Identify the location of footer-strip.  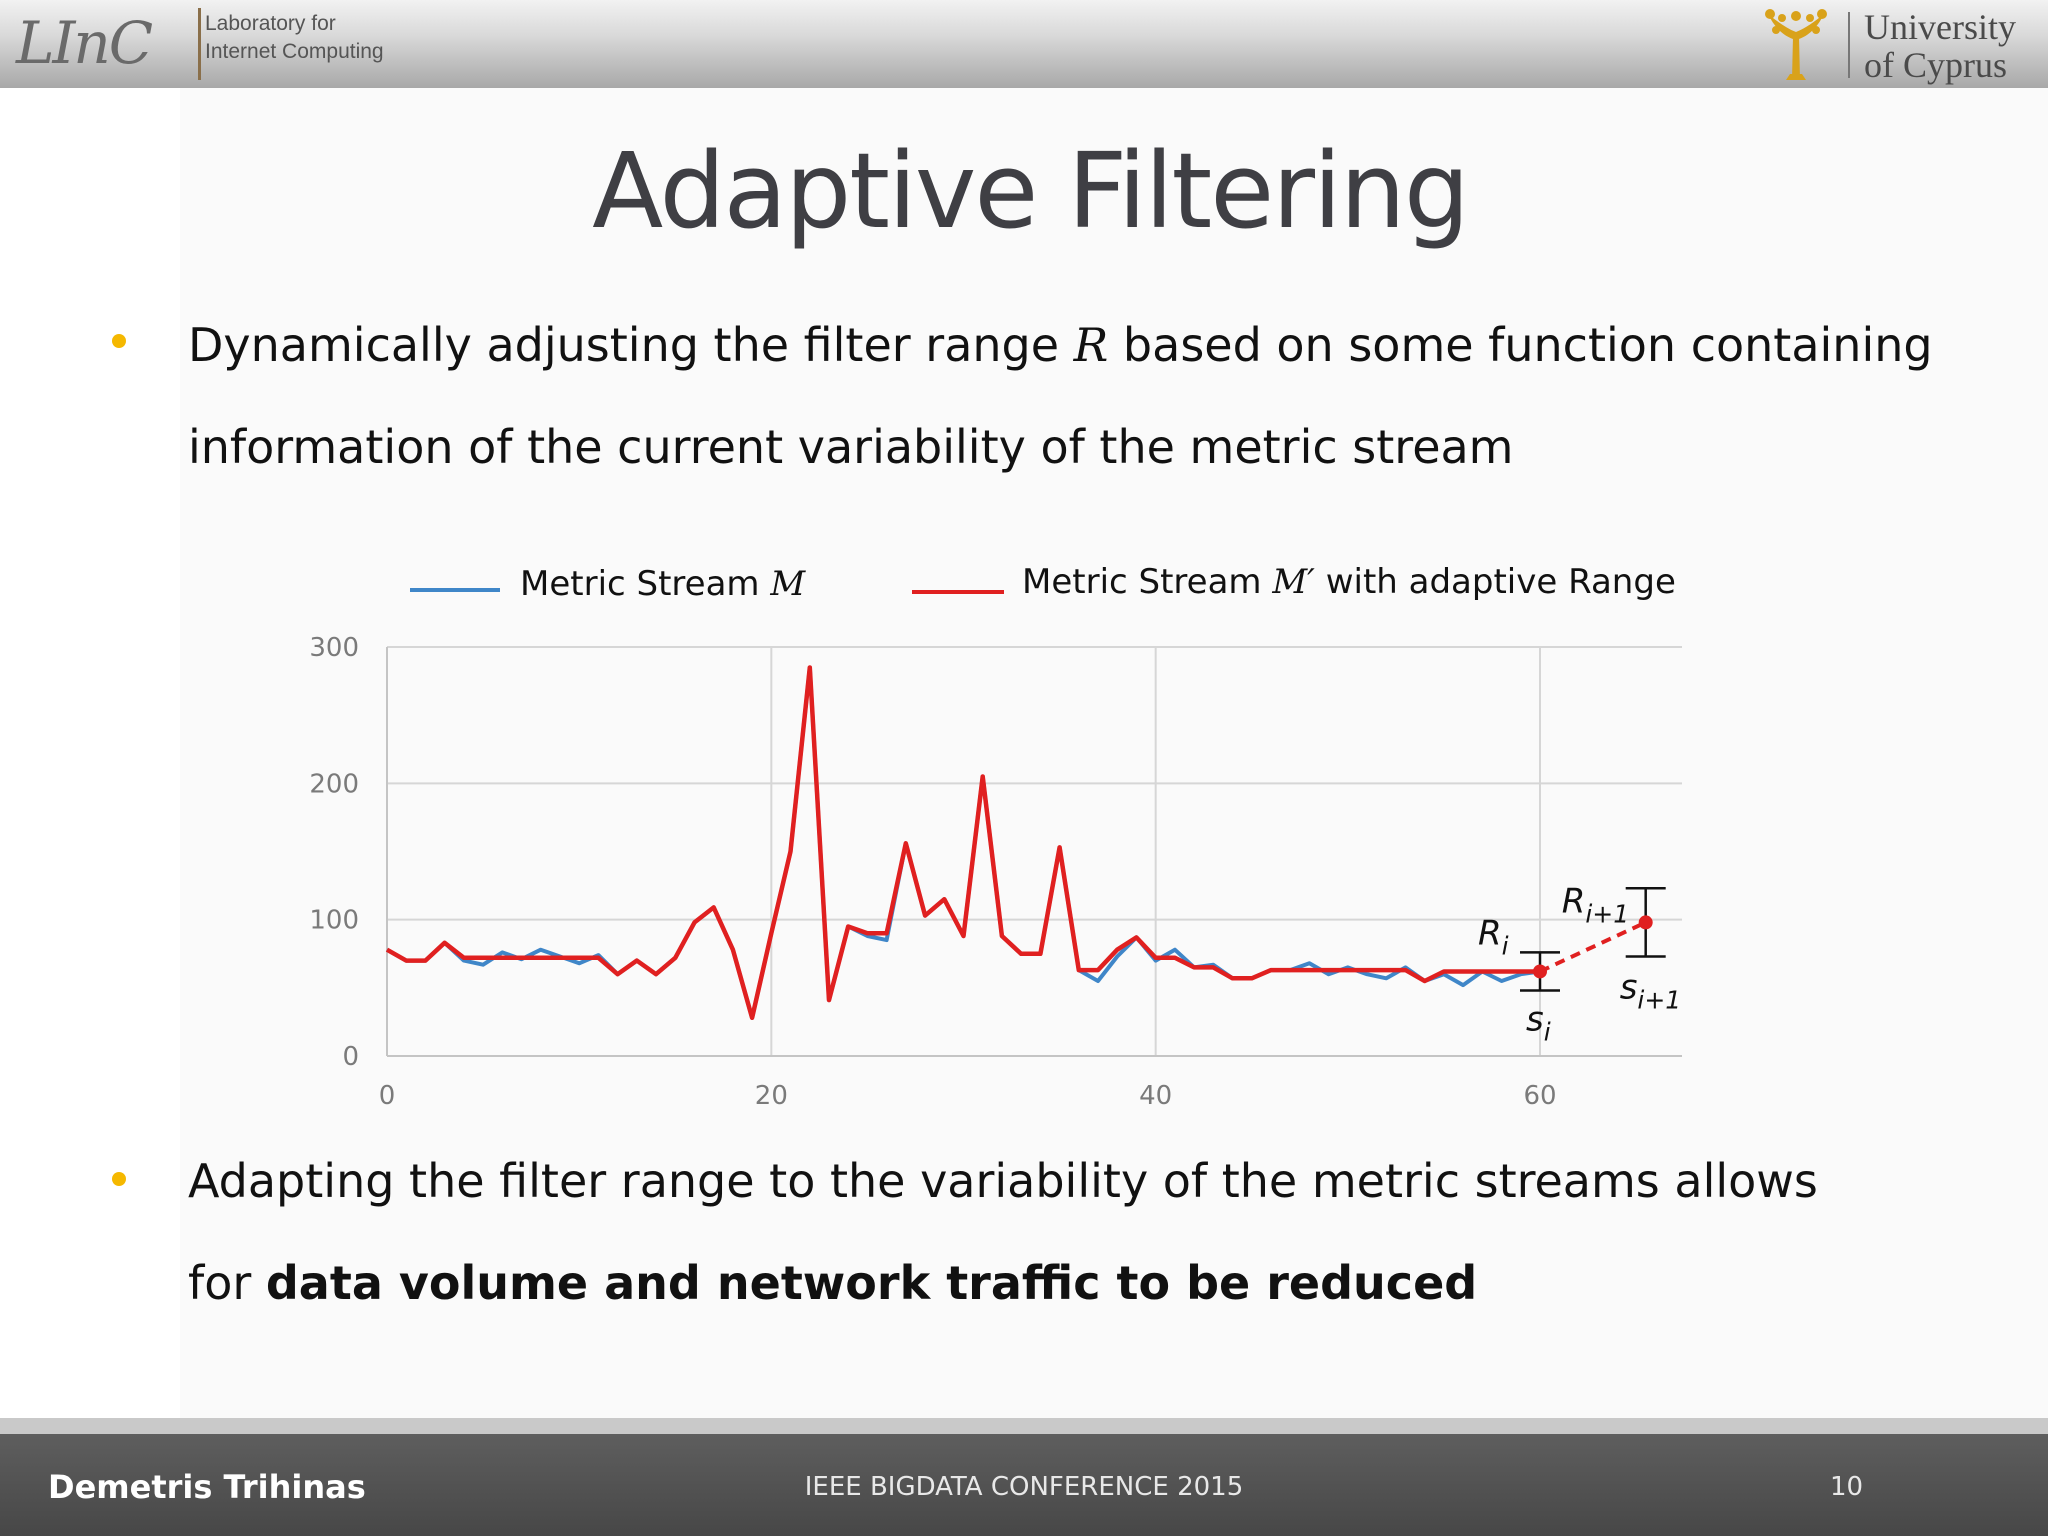
(1024, 1426).